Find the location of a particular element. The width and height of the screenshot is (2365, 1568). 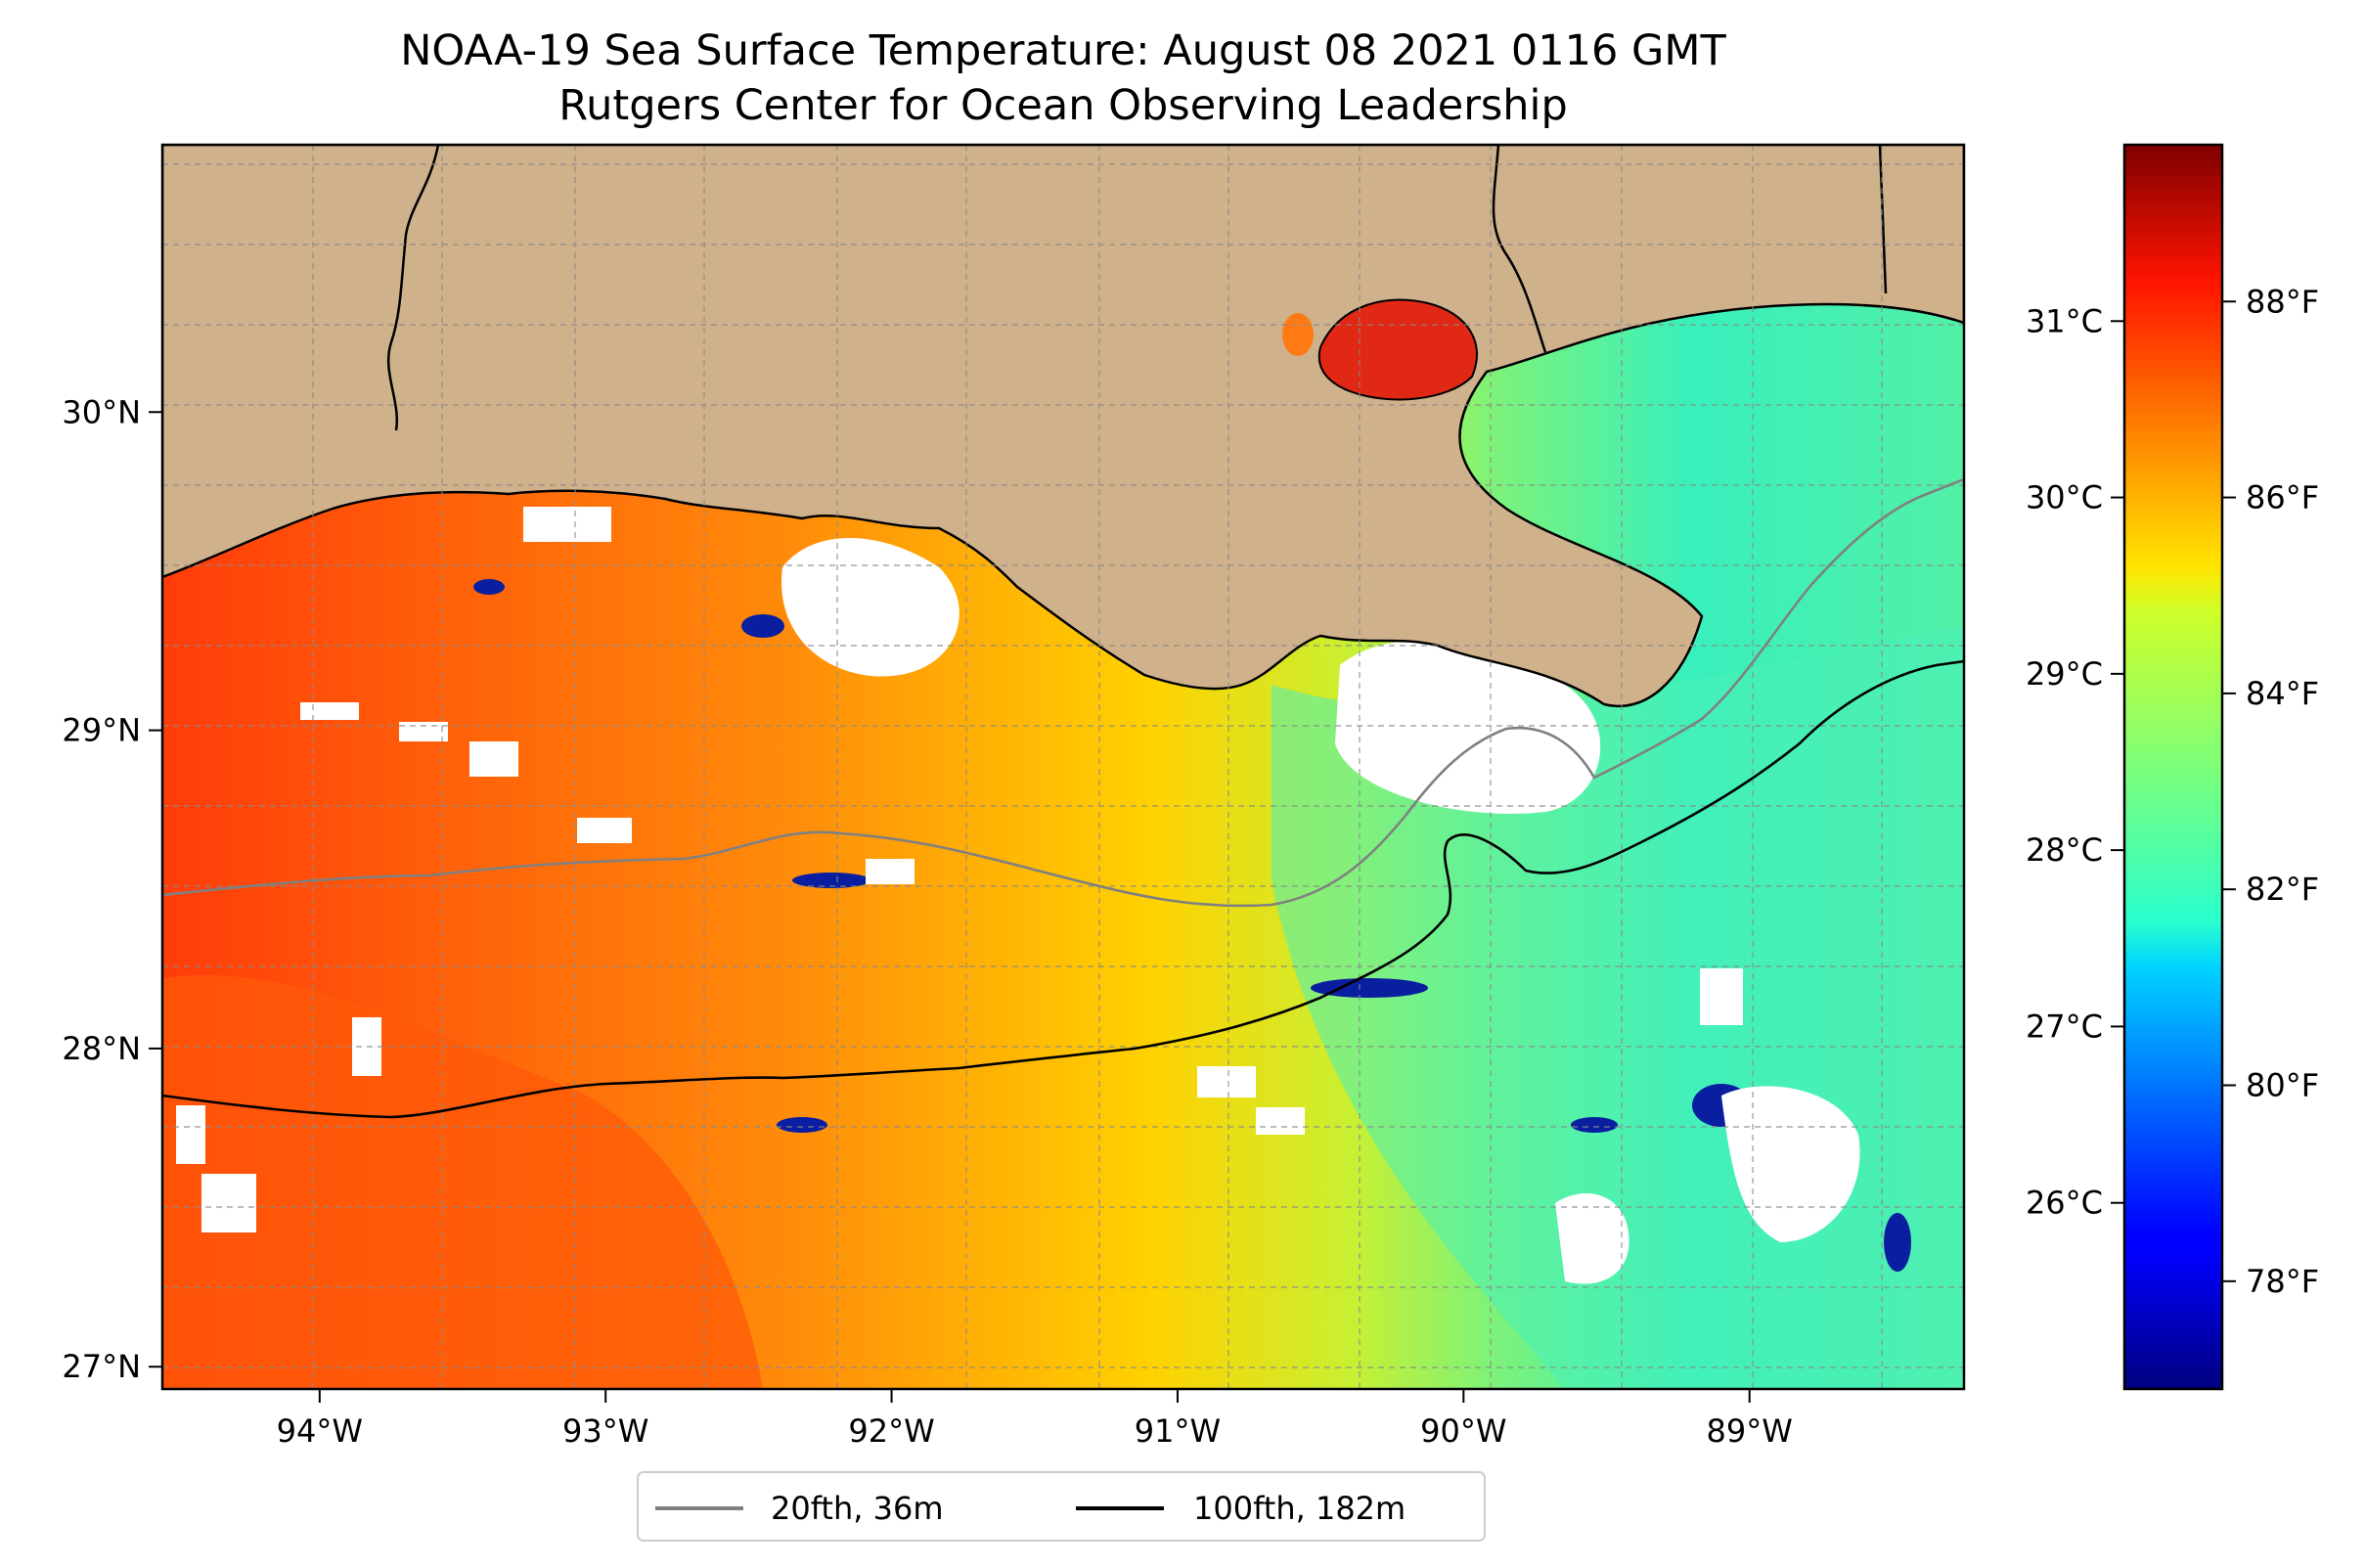

colorbar-fahrenheit-ticks: 78°F 80°F 82°F 84°F 86°F 88°F is located at coordinates (2270, 791).